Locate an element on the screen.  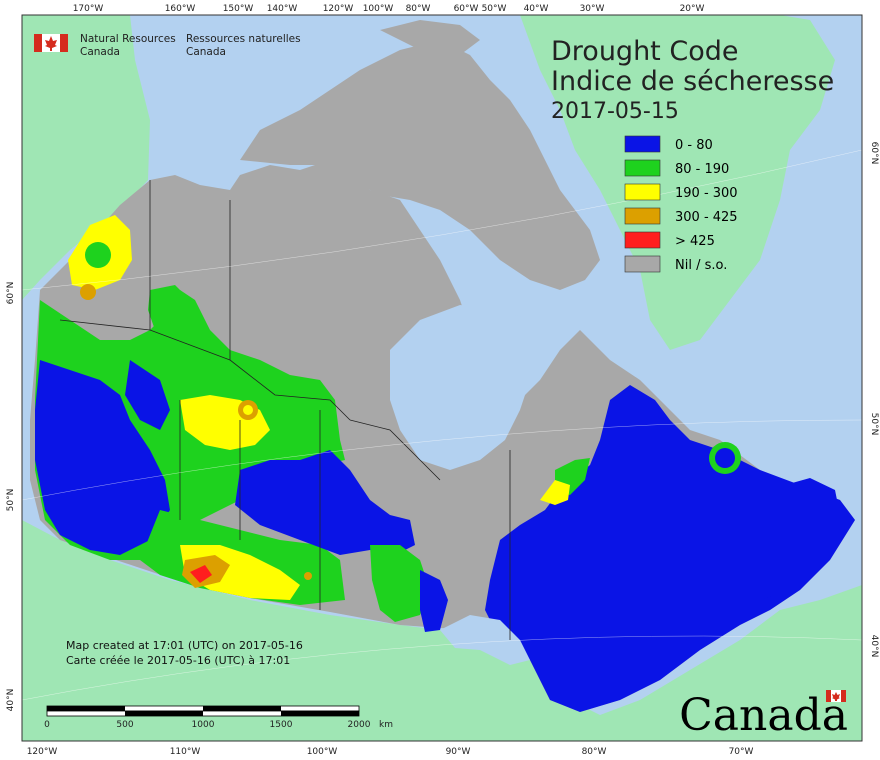
legend-label: 300 - 425 is located at coordinates (706, 217).